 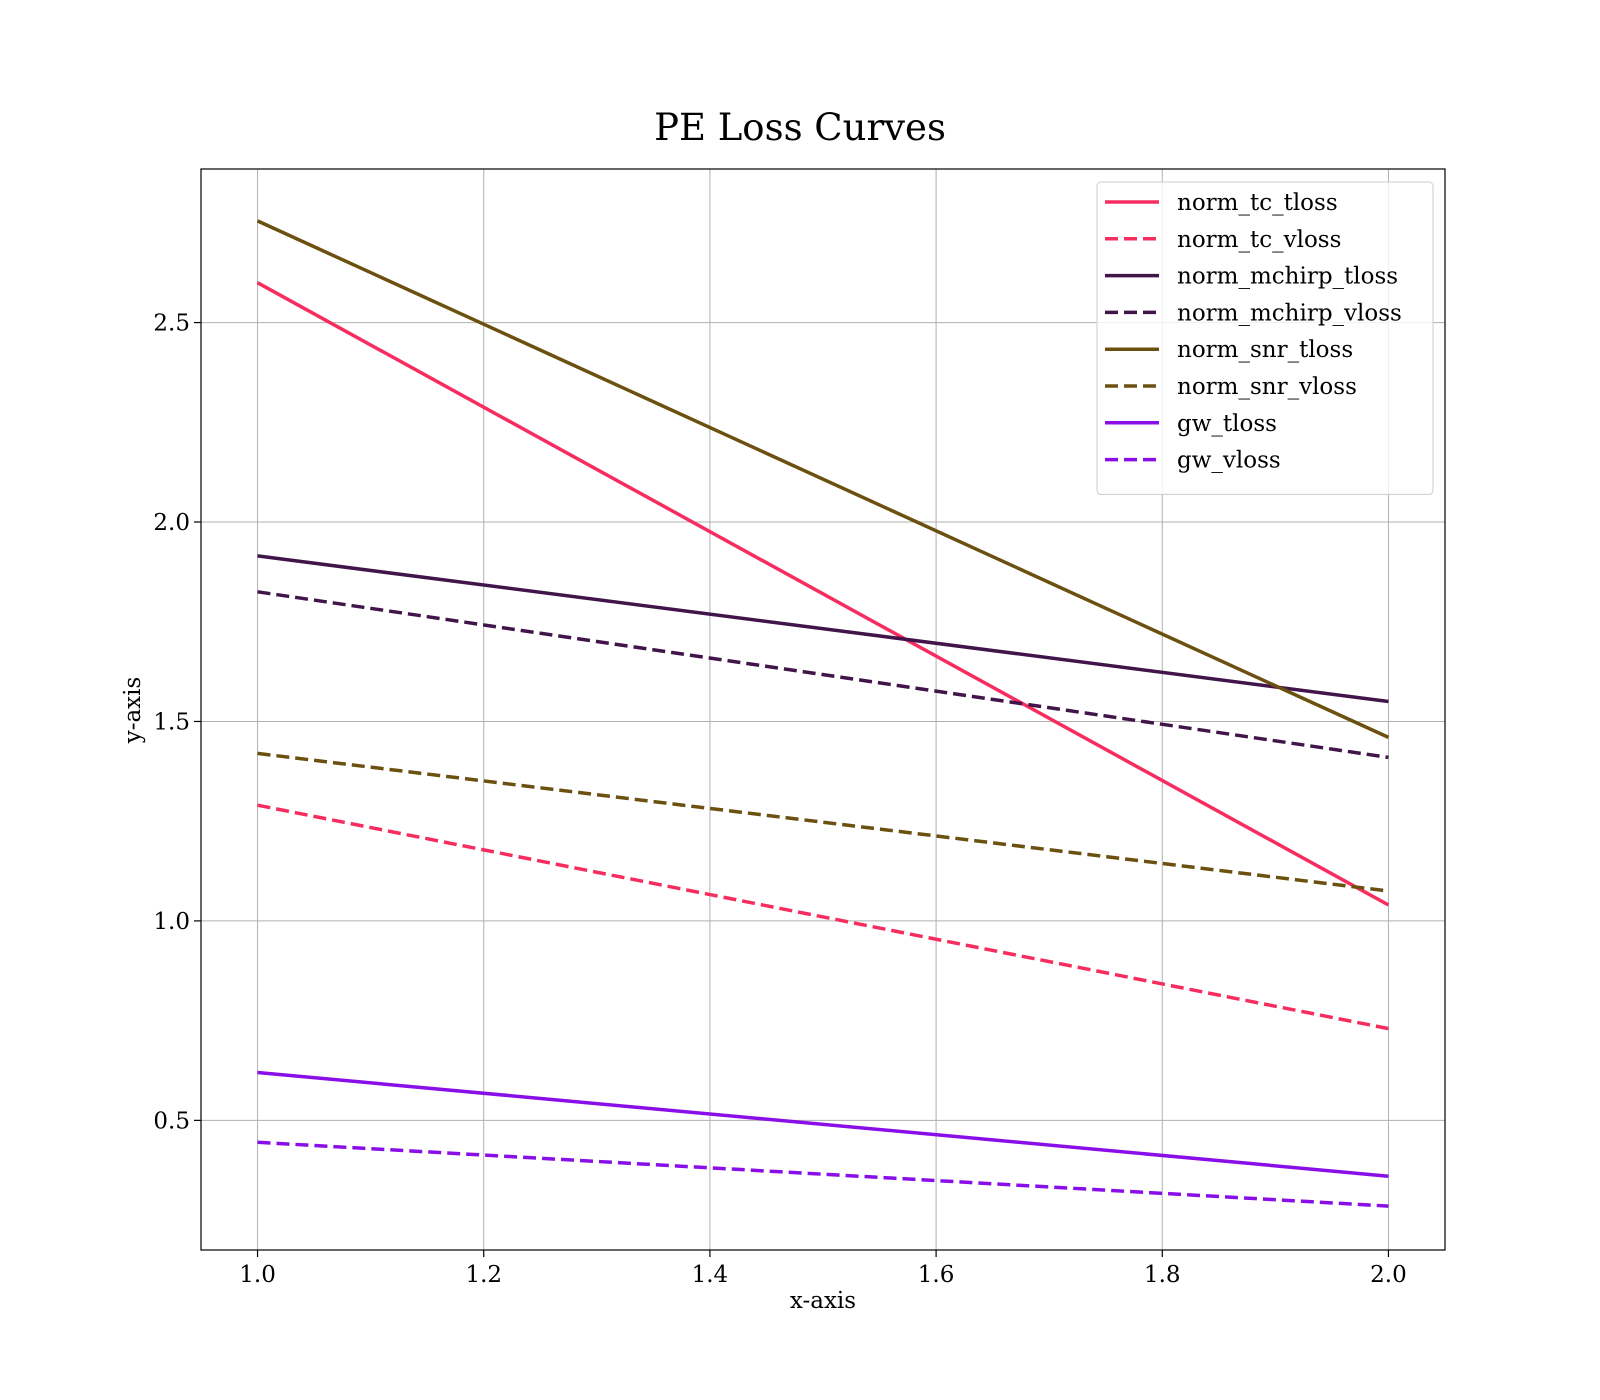 I want to click on series-line-gw_vloss, so click(x=823, y=1174).